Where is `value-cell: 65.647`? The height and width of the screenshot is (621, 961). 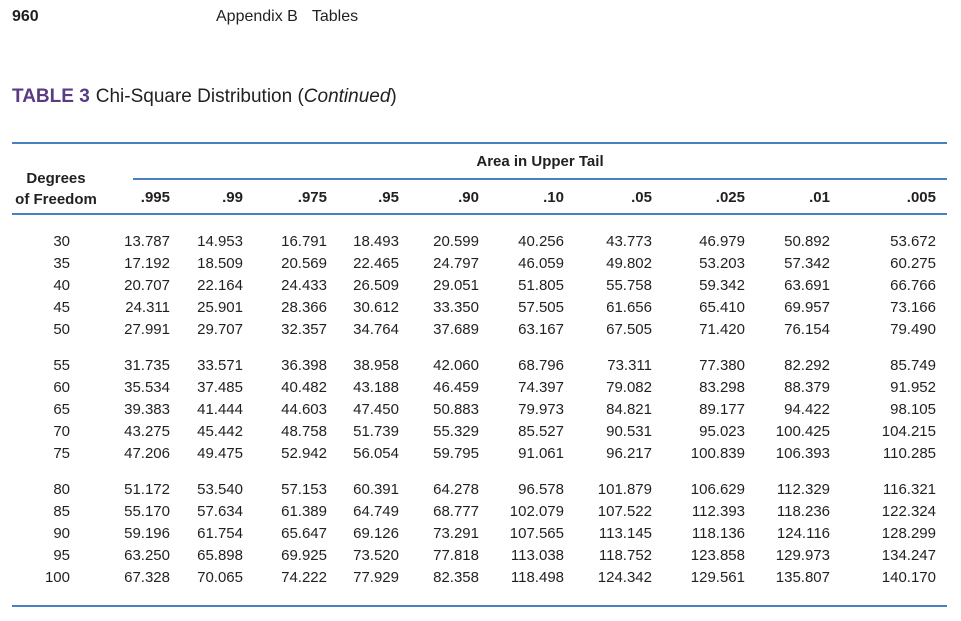 value-cell: 65.647 is located at coordinates (304, 533).